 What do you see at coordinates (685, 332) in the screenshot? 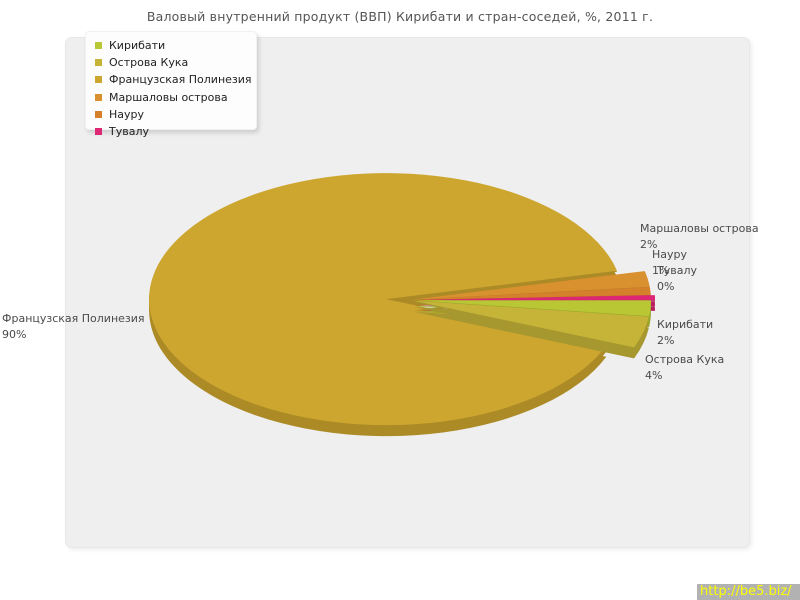
I see `pie-slice-label: Кирибати 2%` at bounding box center [685, 332].